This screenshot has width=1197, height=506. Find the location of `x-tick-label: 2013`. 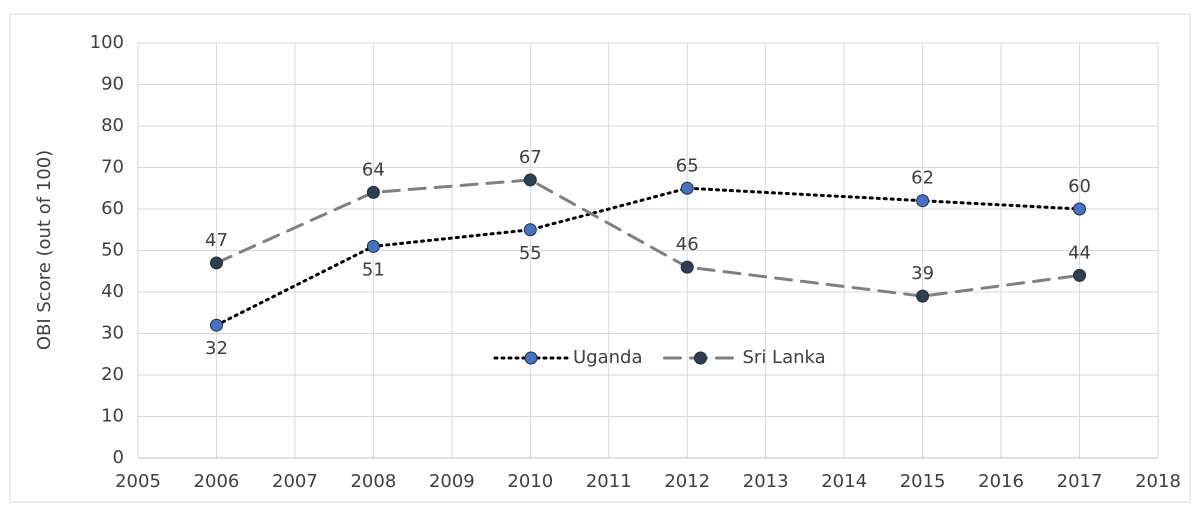

x-tick-label: 2013 is located at coordinates (766, 481).